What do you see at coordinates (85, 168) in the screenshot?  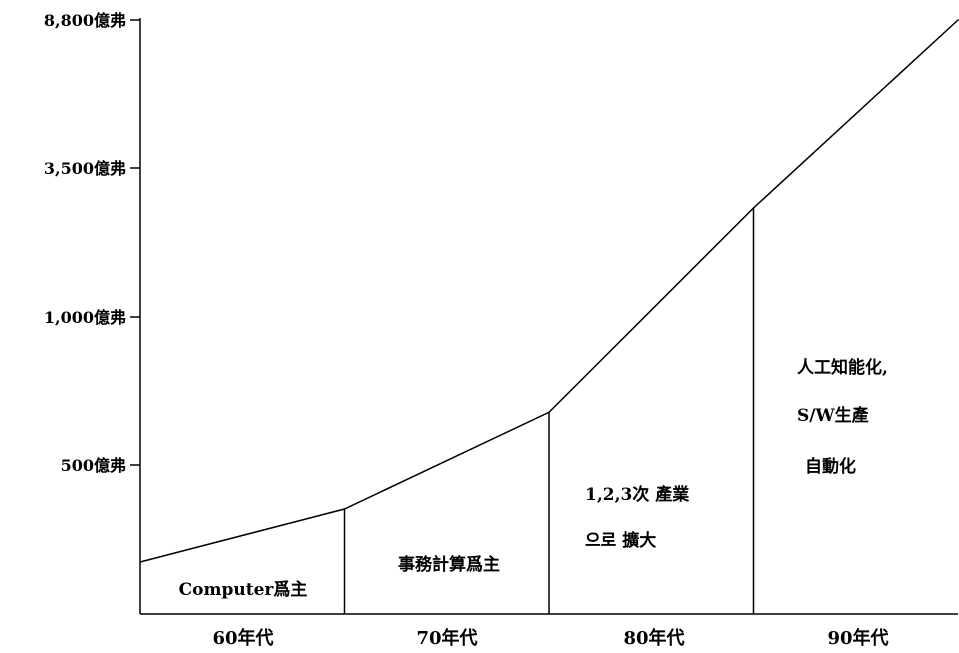 I see `y-tick-label: 3,500億弗` at bounding box center [85, 168].